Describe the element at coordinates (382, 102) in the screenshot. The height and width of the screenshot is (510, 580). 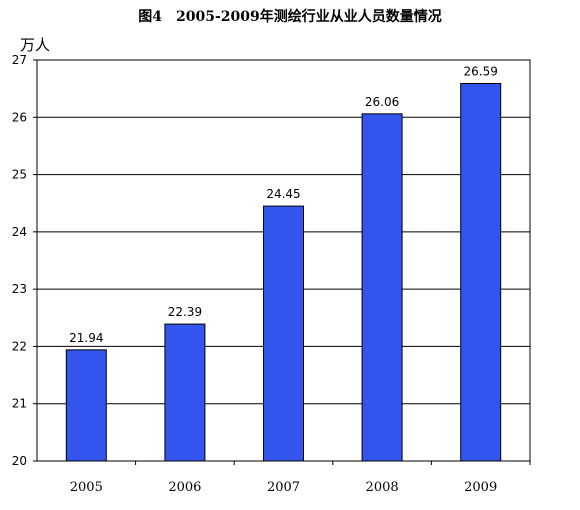
I see `data-label-2008: 26.06` at that location.